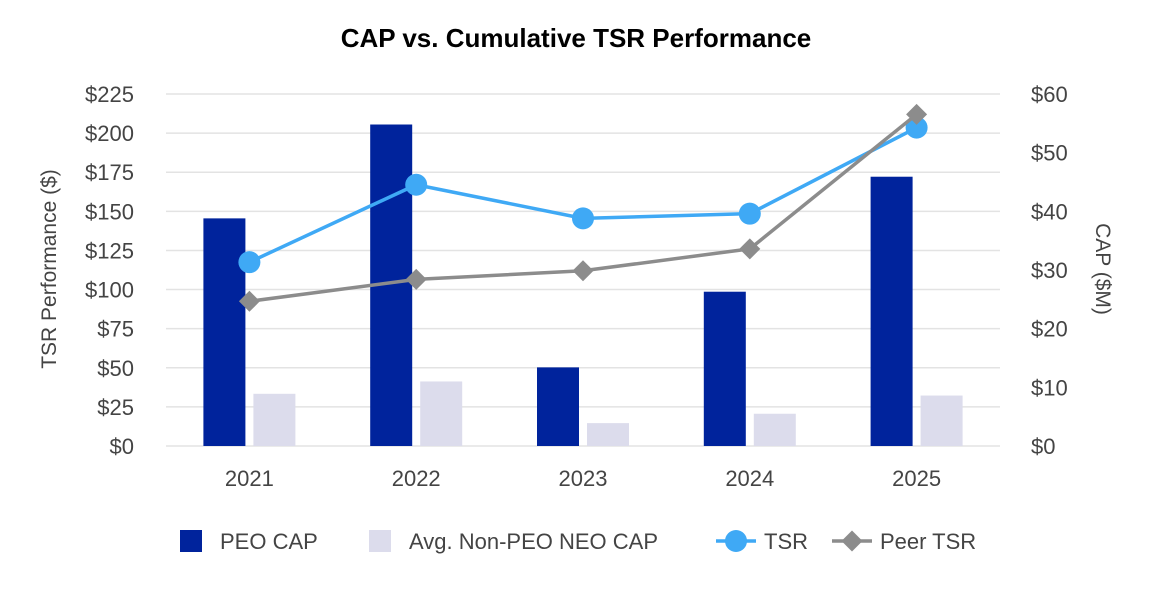 Image resolution: width=1152 pixels, height=594 pixels. I want to click on legend: PEO CAP Avg. Non-PEO NEO CAP TSR Peer TSR, so click(578, 541).